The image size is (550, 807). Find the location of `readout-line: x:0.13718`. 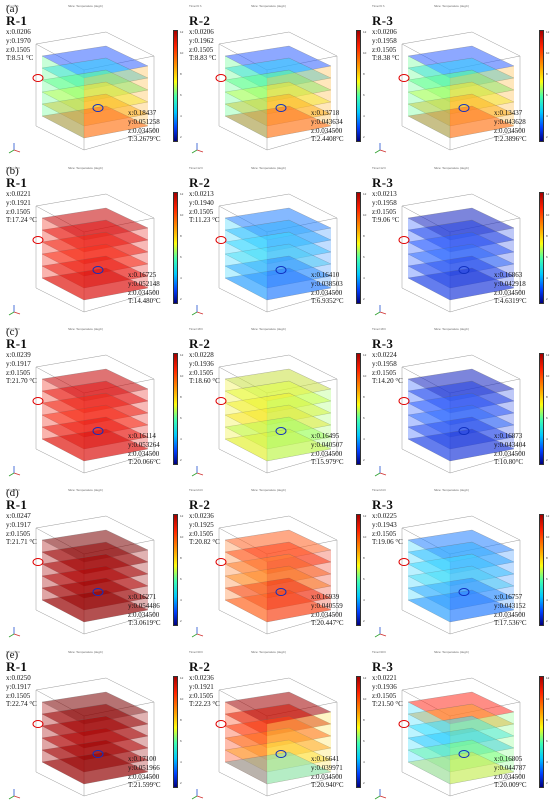

readout-line: x:0.13718 is located at coordinates (325, 113).